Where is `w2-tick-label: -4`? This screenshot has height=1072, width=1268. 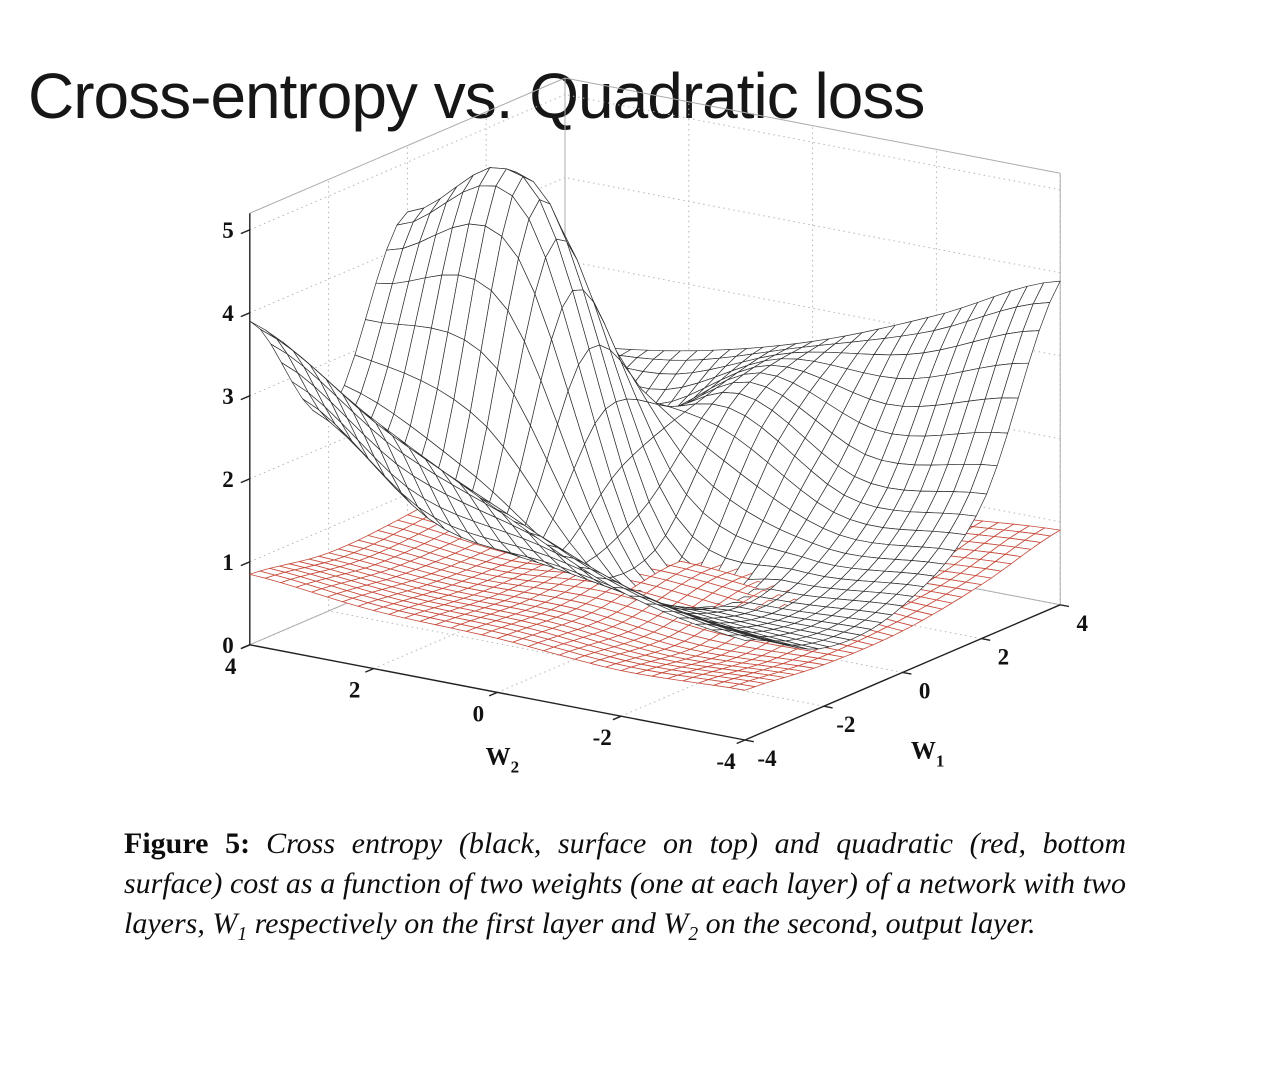
w2-tick-label: -4 is located at coordinates (726, 761).